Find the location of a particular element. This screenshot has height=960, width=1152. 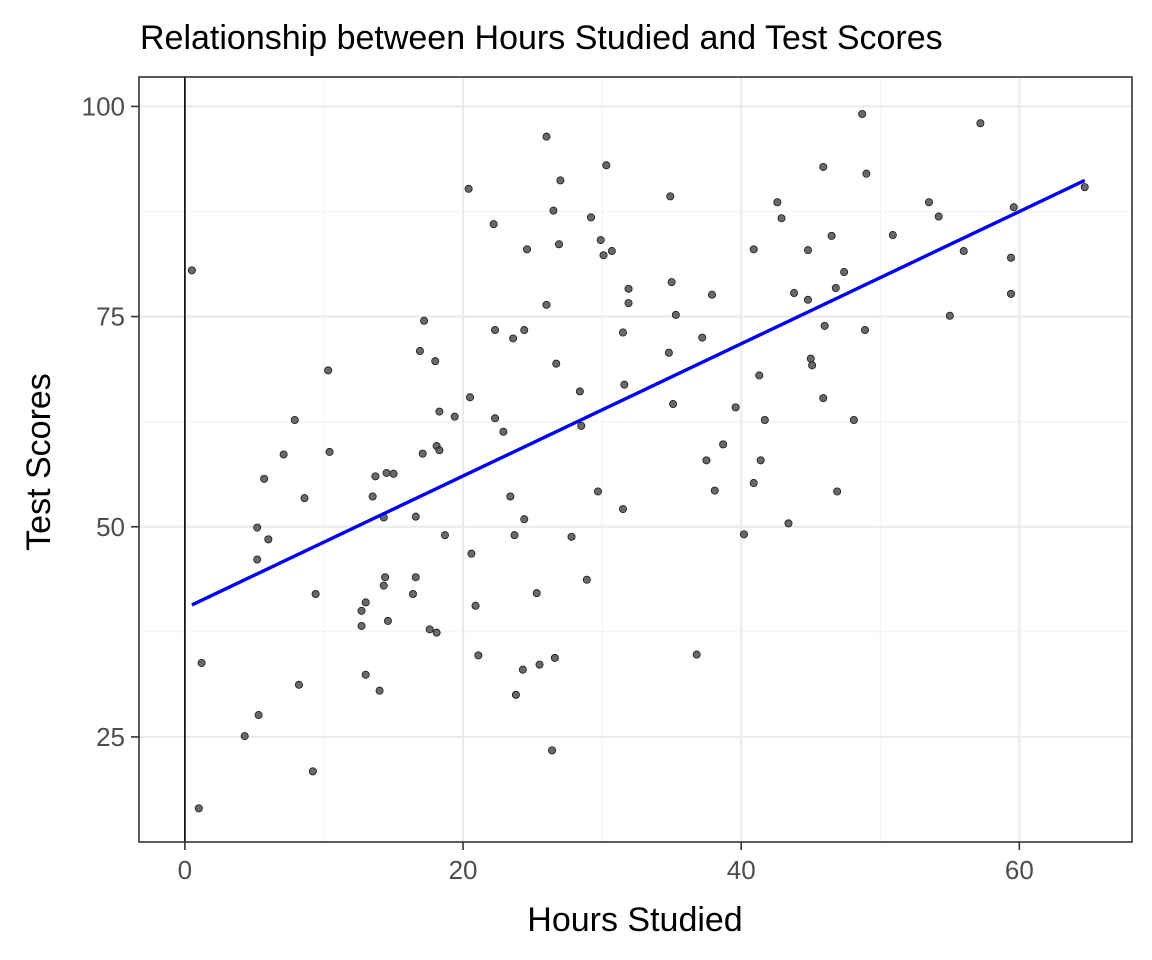

x-tick-label: 0 is located at coordinates (185, 870).